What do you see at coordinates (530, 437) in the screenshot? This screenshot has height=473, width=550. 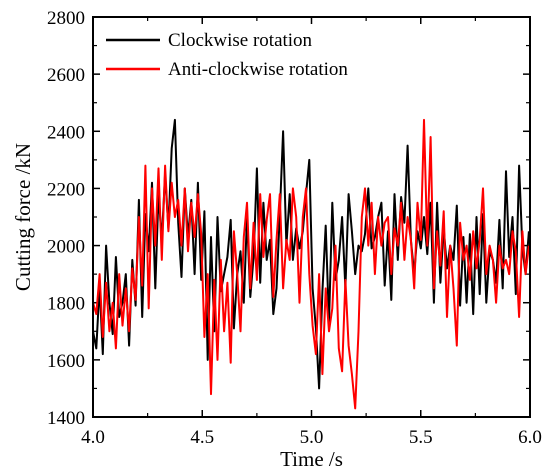 I see `x-tick-label: 6.0` at bounding box center [530, 437].